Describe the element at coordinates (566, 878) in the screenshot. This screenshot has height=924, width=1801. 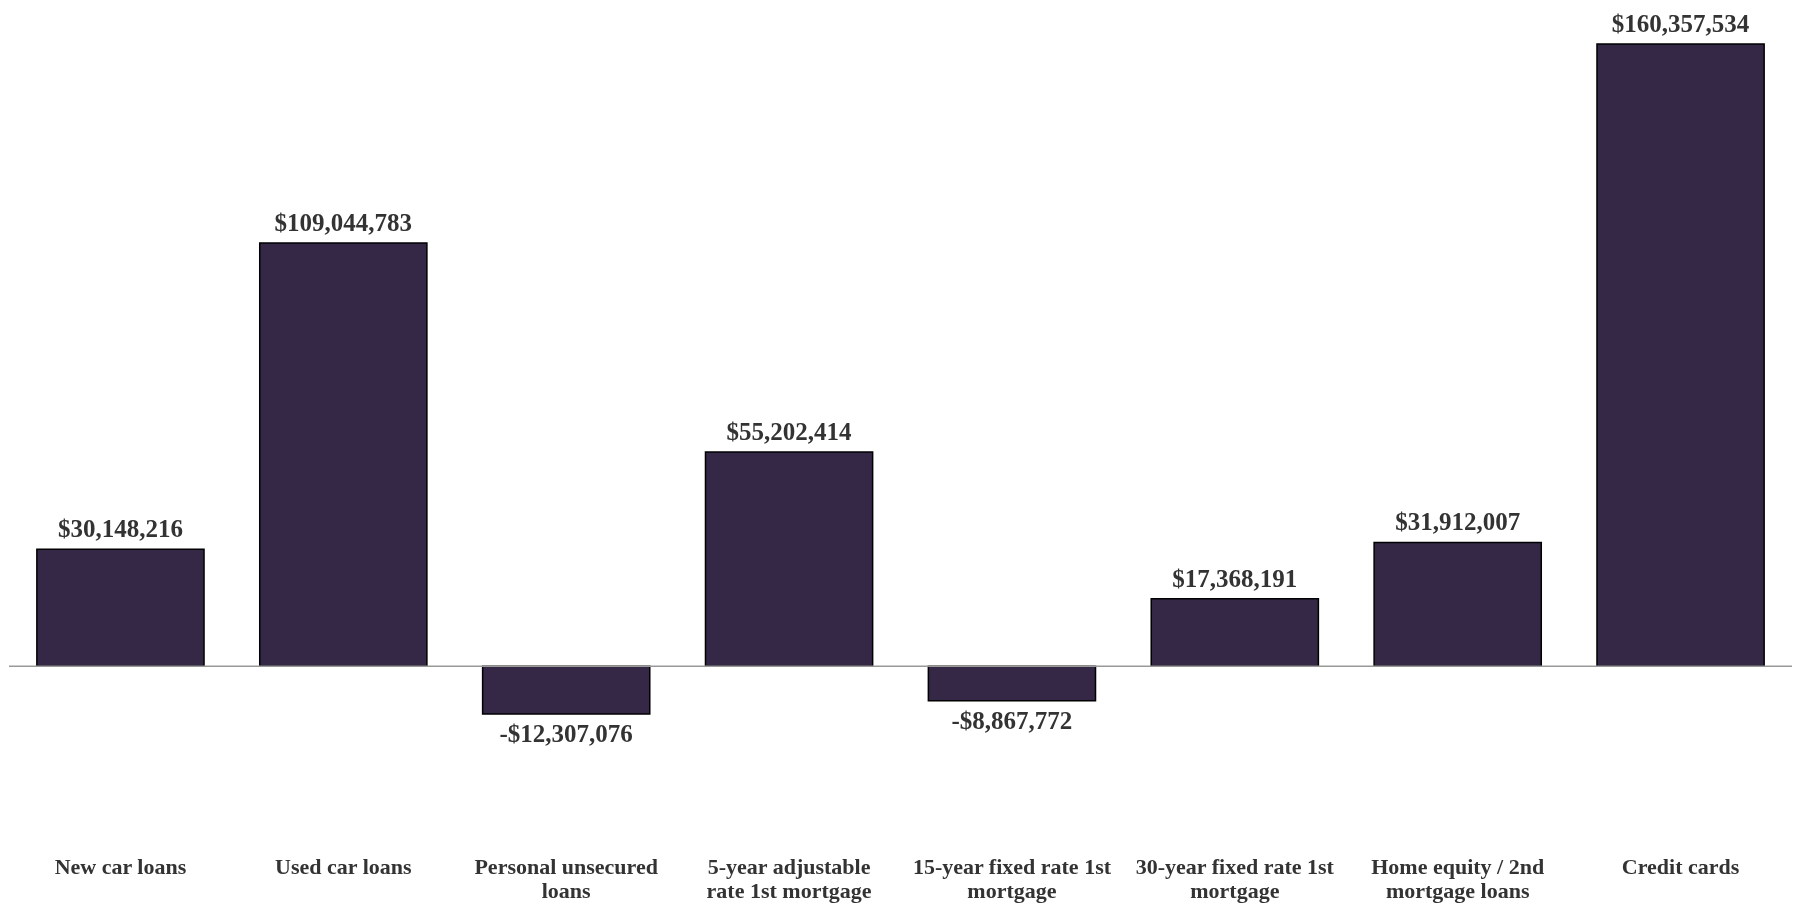
I see `x-tick-label: Personal unsecured loans` at that location.